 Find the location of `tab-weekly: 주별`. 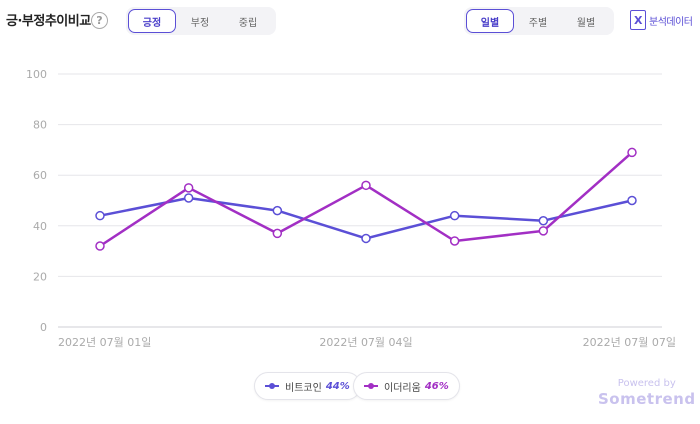

tab-weekly: 주별 is located at coordinates (538, 23).